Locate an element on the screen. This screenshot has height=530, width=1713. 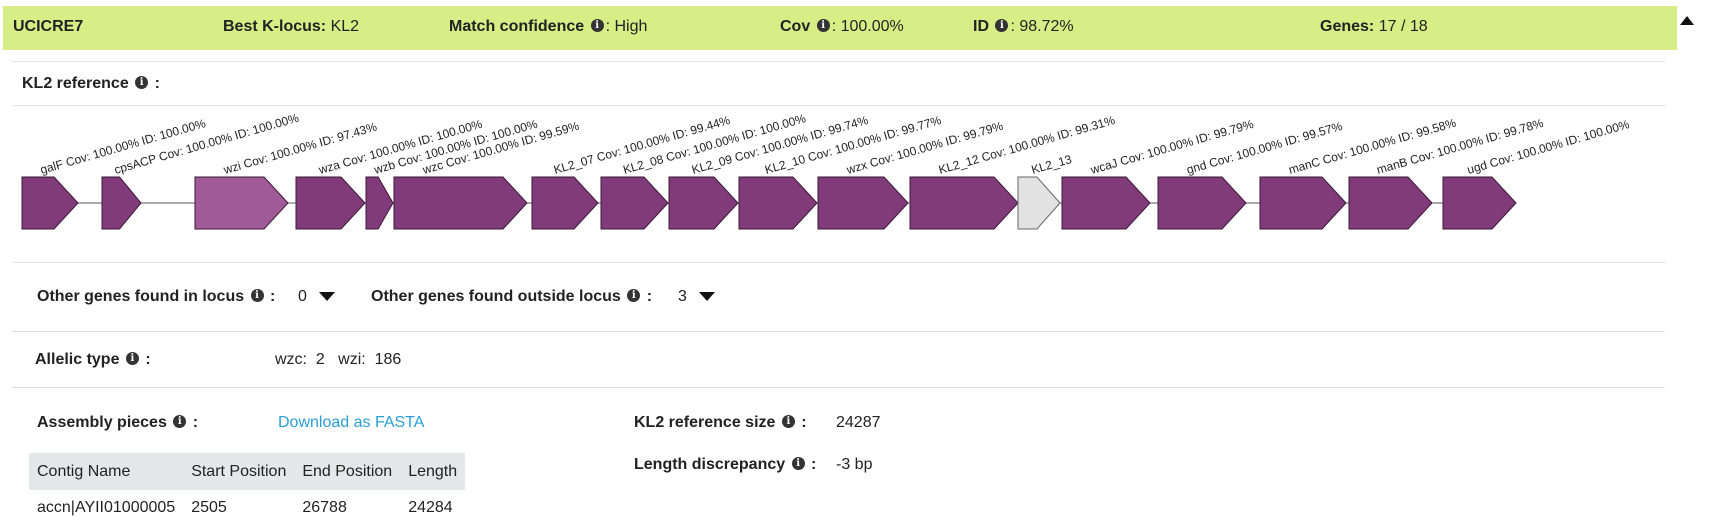
table-row: accn|AYII01000005 2505 26788 24284 is located at coordinates (247, 508).